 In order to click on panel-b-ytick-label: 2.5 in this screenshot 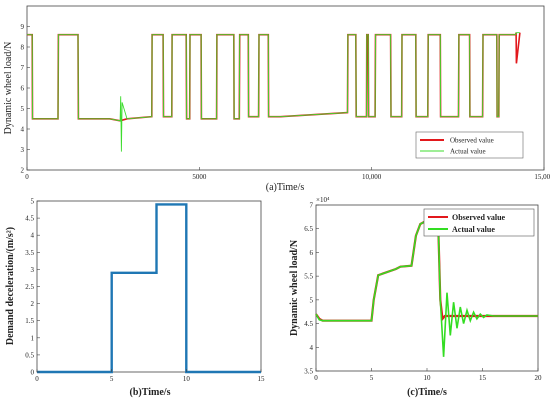, I will do `click(29, 287)`.